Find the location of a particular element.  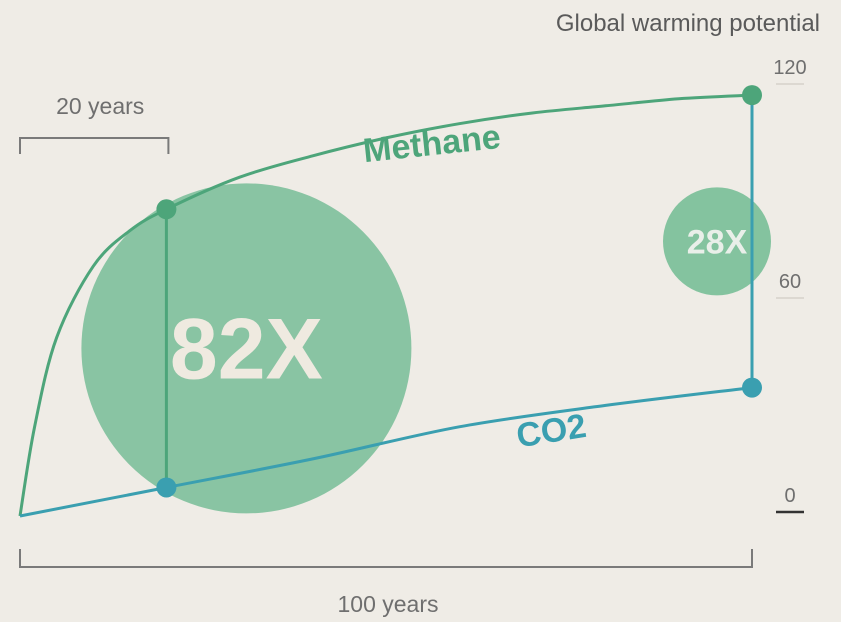

bracket-label-20-years: 20 years is located at coordinates (100, 106).